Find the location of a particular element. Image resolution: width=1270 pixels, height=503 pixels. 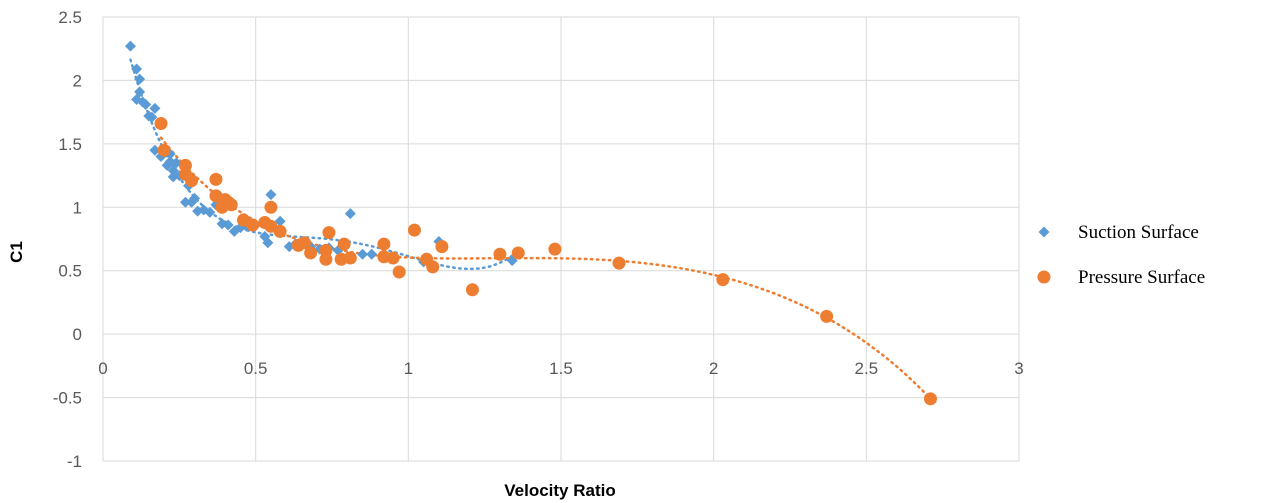

x-tick-label: 0 is located at coordinates (102, 368).